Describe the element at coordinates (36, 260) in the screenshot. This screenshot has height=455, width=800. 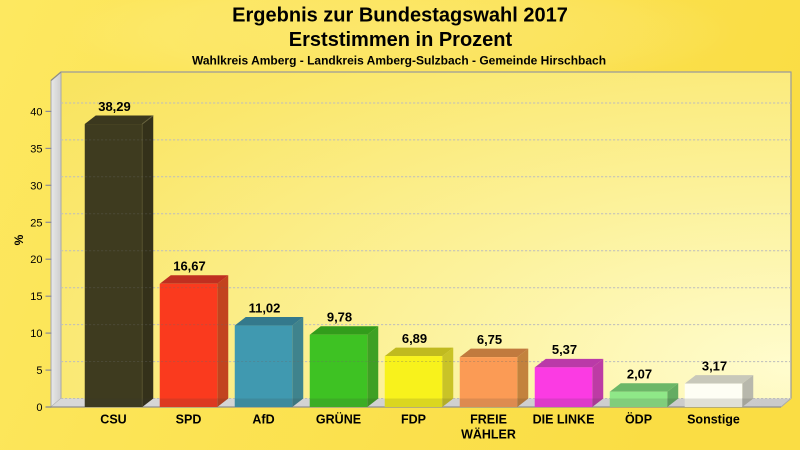
I see `svg-text: 20` at that location.